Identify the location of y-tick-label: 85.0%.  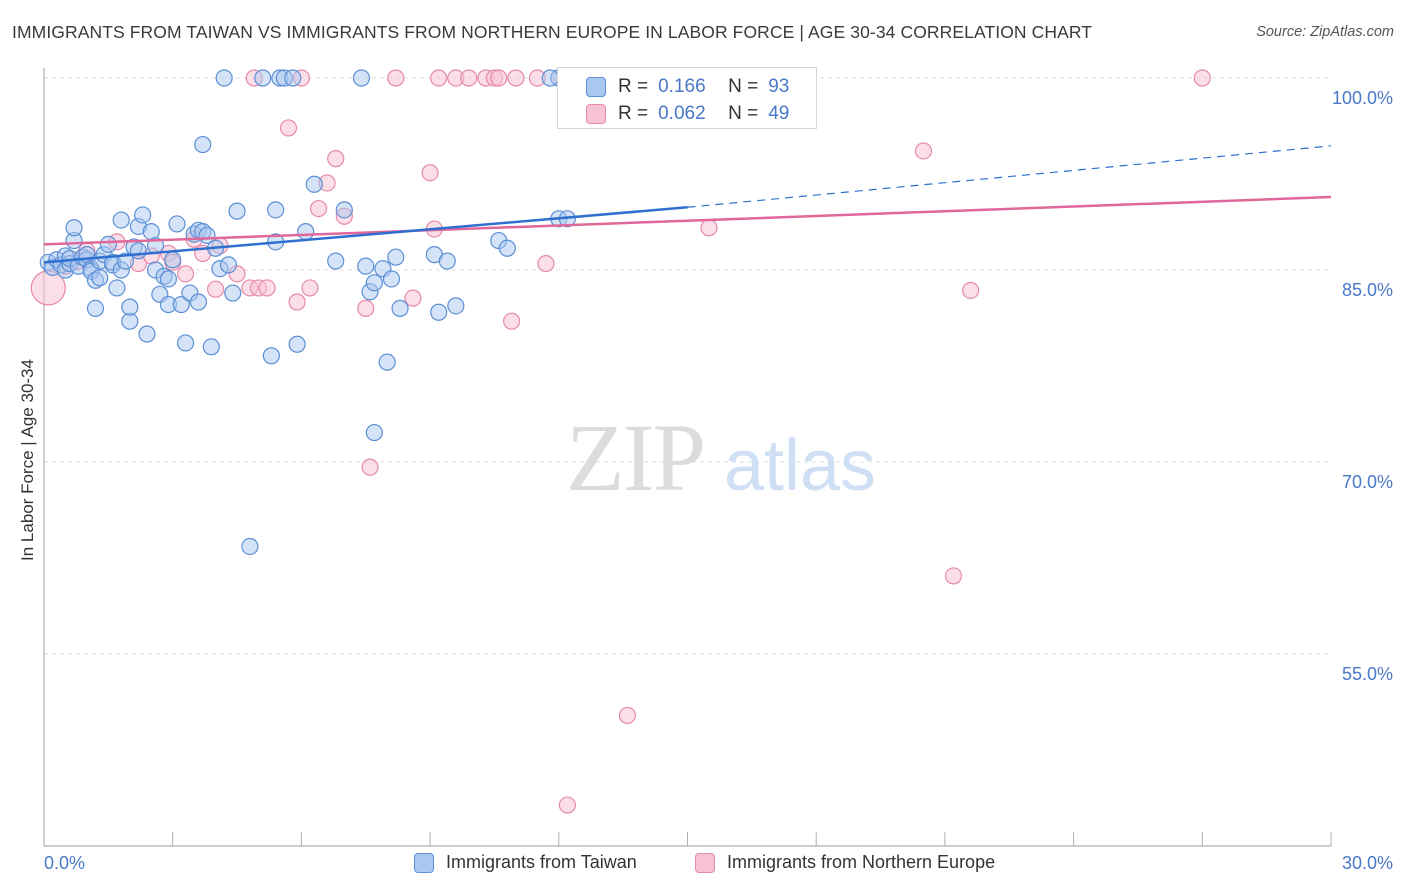
(1367, 290).